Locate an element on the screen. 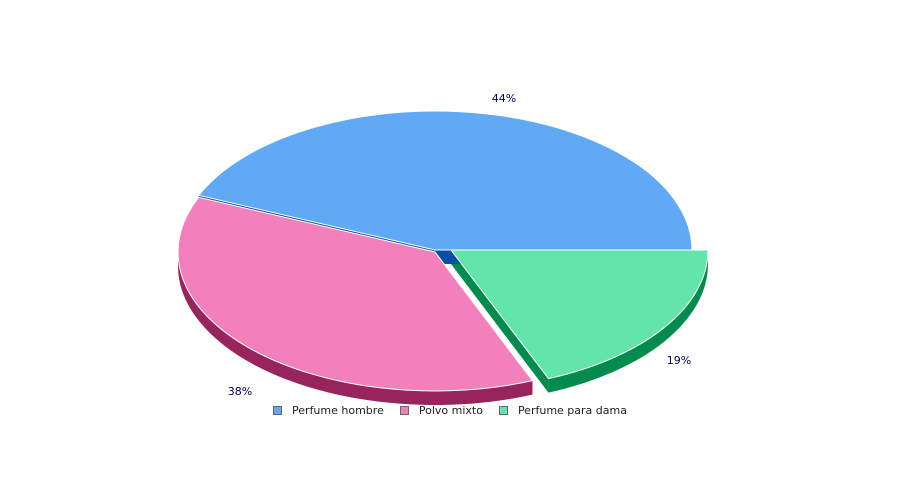 This screenshot has width=900, height=500. legend-item-perfume-para-dama: Perfume para dama is located at coordinates (562, 410).